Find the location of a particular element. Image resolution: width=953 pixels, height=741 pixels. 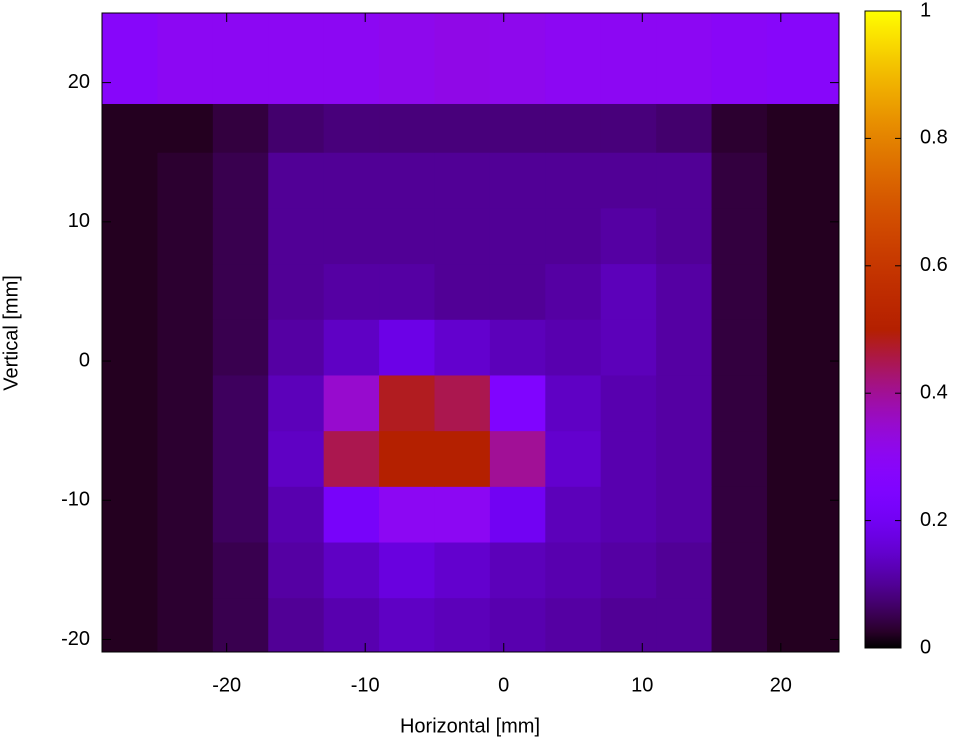

colorbar-tick-label: 0.6 is located at coordinates (934, 265).